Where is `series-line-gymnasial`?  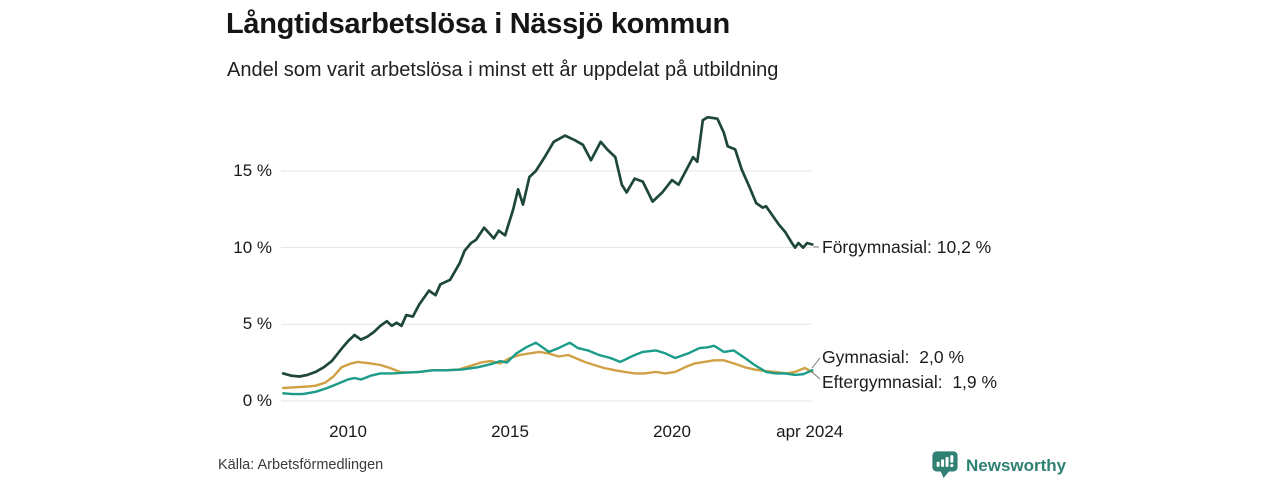
series-line-gymnasial is located at coordinates (548, 368).